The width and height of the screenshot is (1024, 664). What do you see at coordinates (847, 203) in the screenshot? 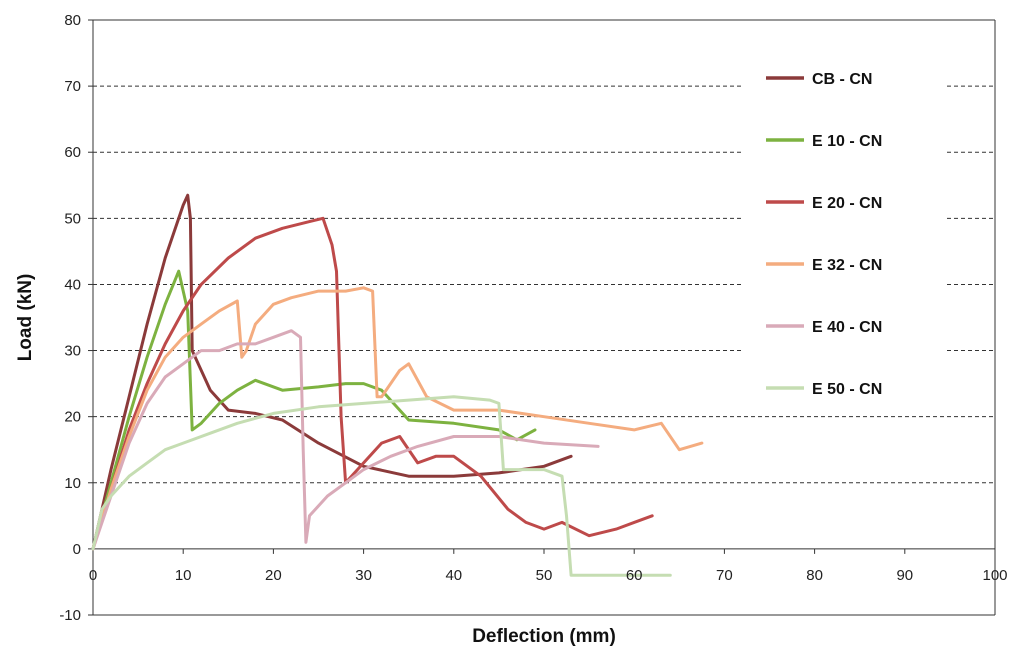
I see `legend-label: E 20 - CN` at bounding box center [847, 203].